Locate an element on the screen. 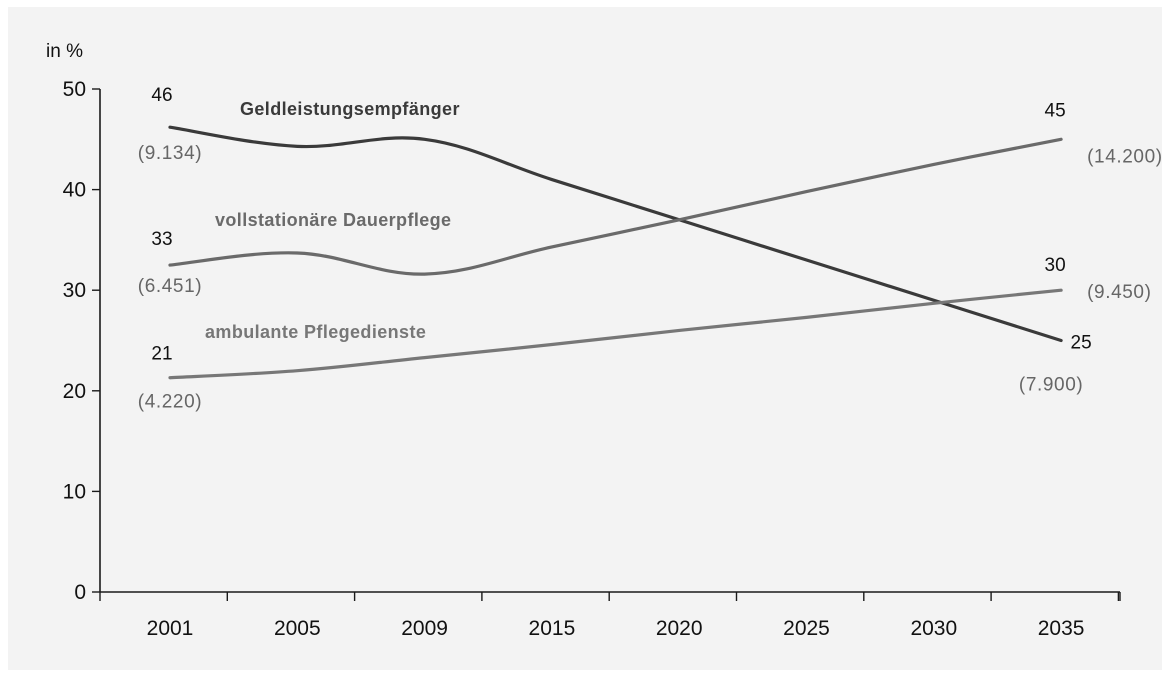 The height and width of the screenshot is (675, 1168). x-tick-label: 2015 is located at coordinates (552, 628).